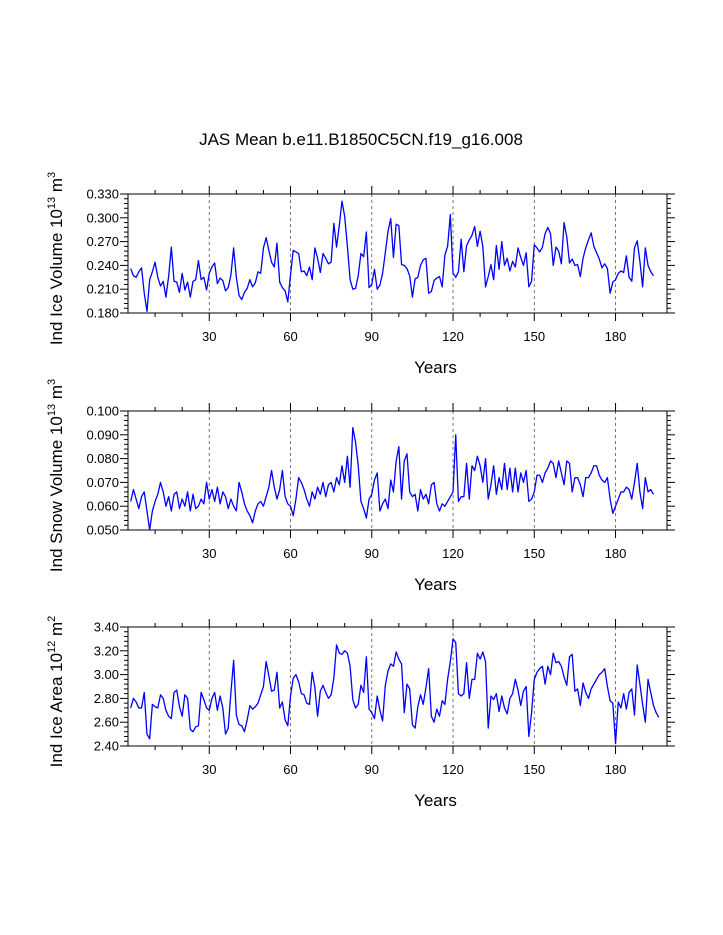 This screenshot has height=935, width=723. Describe the element at coordinates (392, 256) in the screenshot. I see `series-line-ice-volume` at that location.